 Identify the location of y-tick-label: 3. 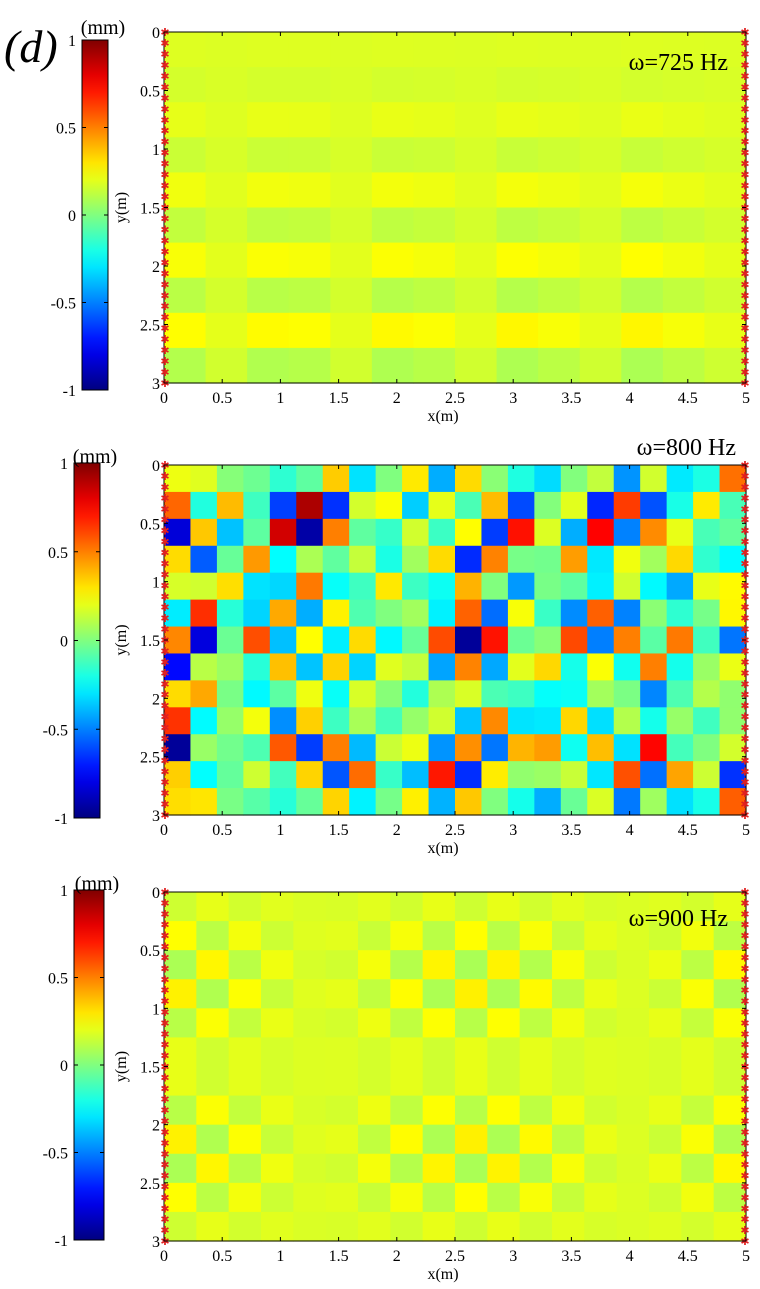
(156, 816).